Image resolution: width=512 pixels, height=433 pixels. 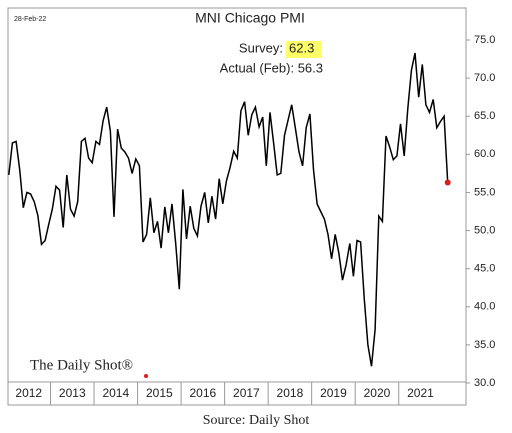 I want to click on x-tick-label: 2012, so click(x=28, y=393).